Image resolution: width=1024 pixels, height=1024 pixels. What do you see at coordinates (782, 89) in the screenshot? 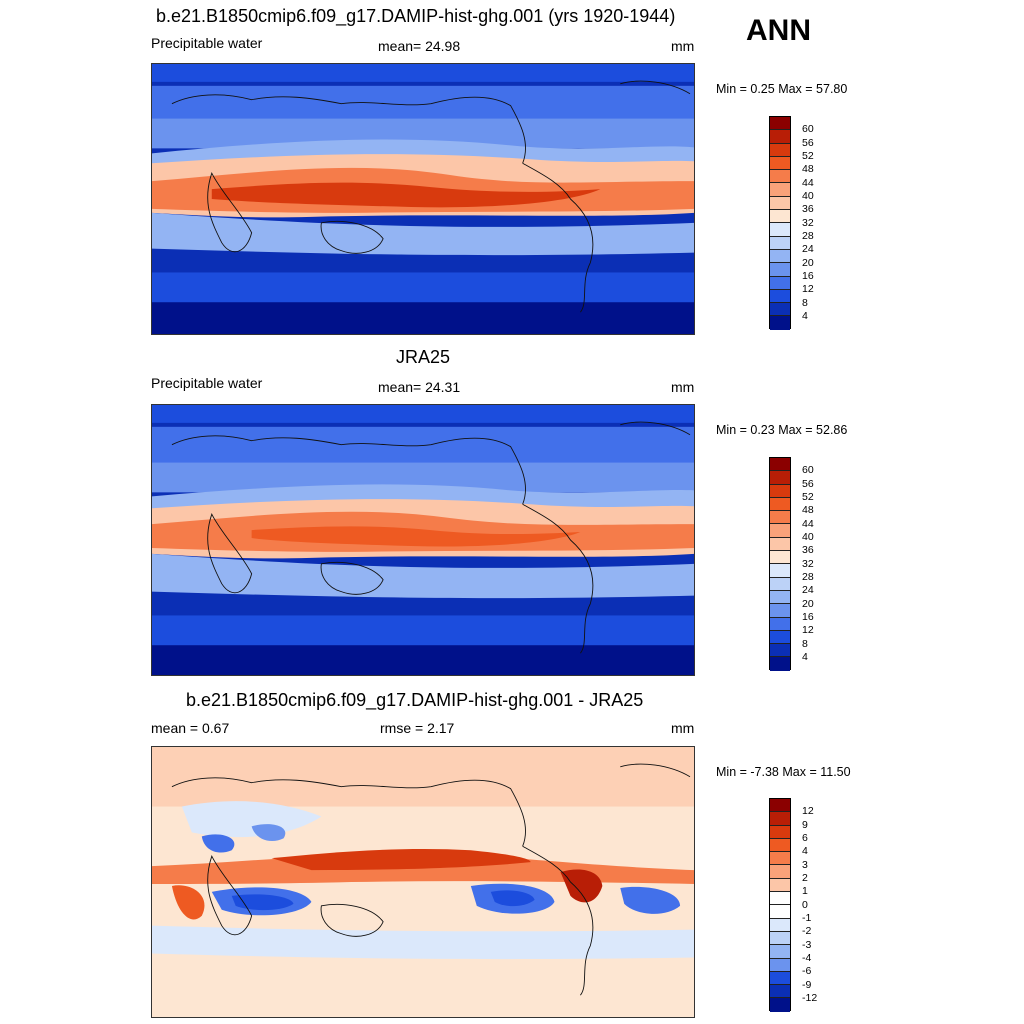
I see `panel1-minmax-label: Min = 0.25 Max = 57.80` at bounding box center [782, 89].